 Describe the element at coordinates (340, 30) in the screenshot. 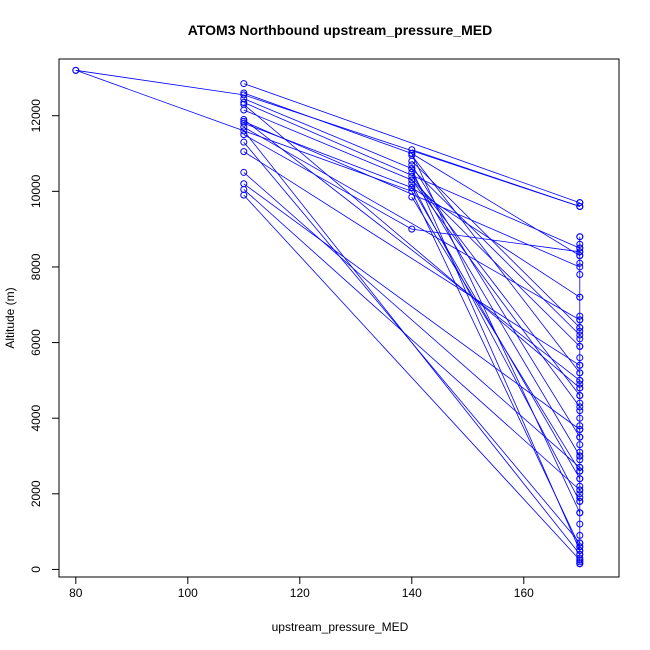

I see `chart-title: ATOM3 Northbound upstream_pressure_MED` at that location.